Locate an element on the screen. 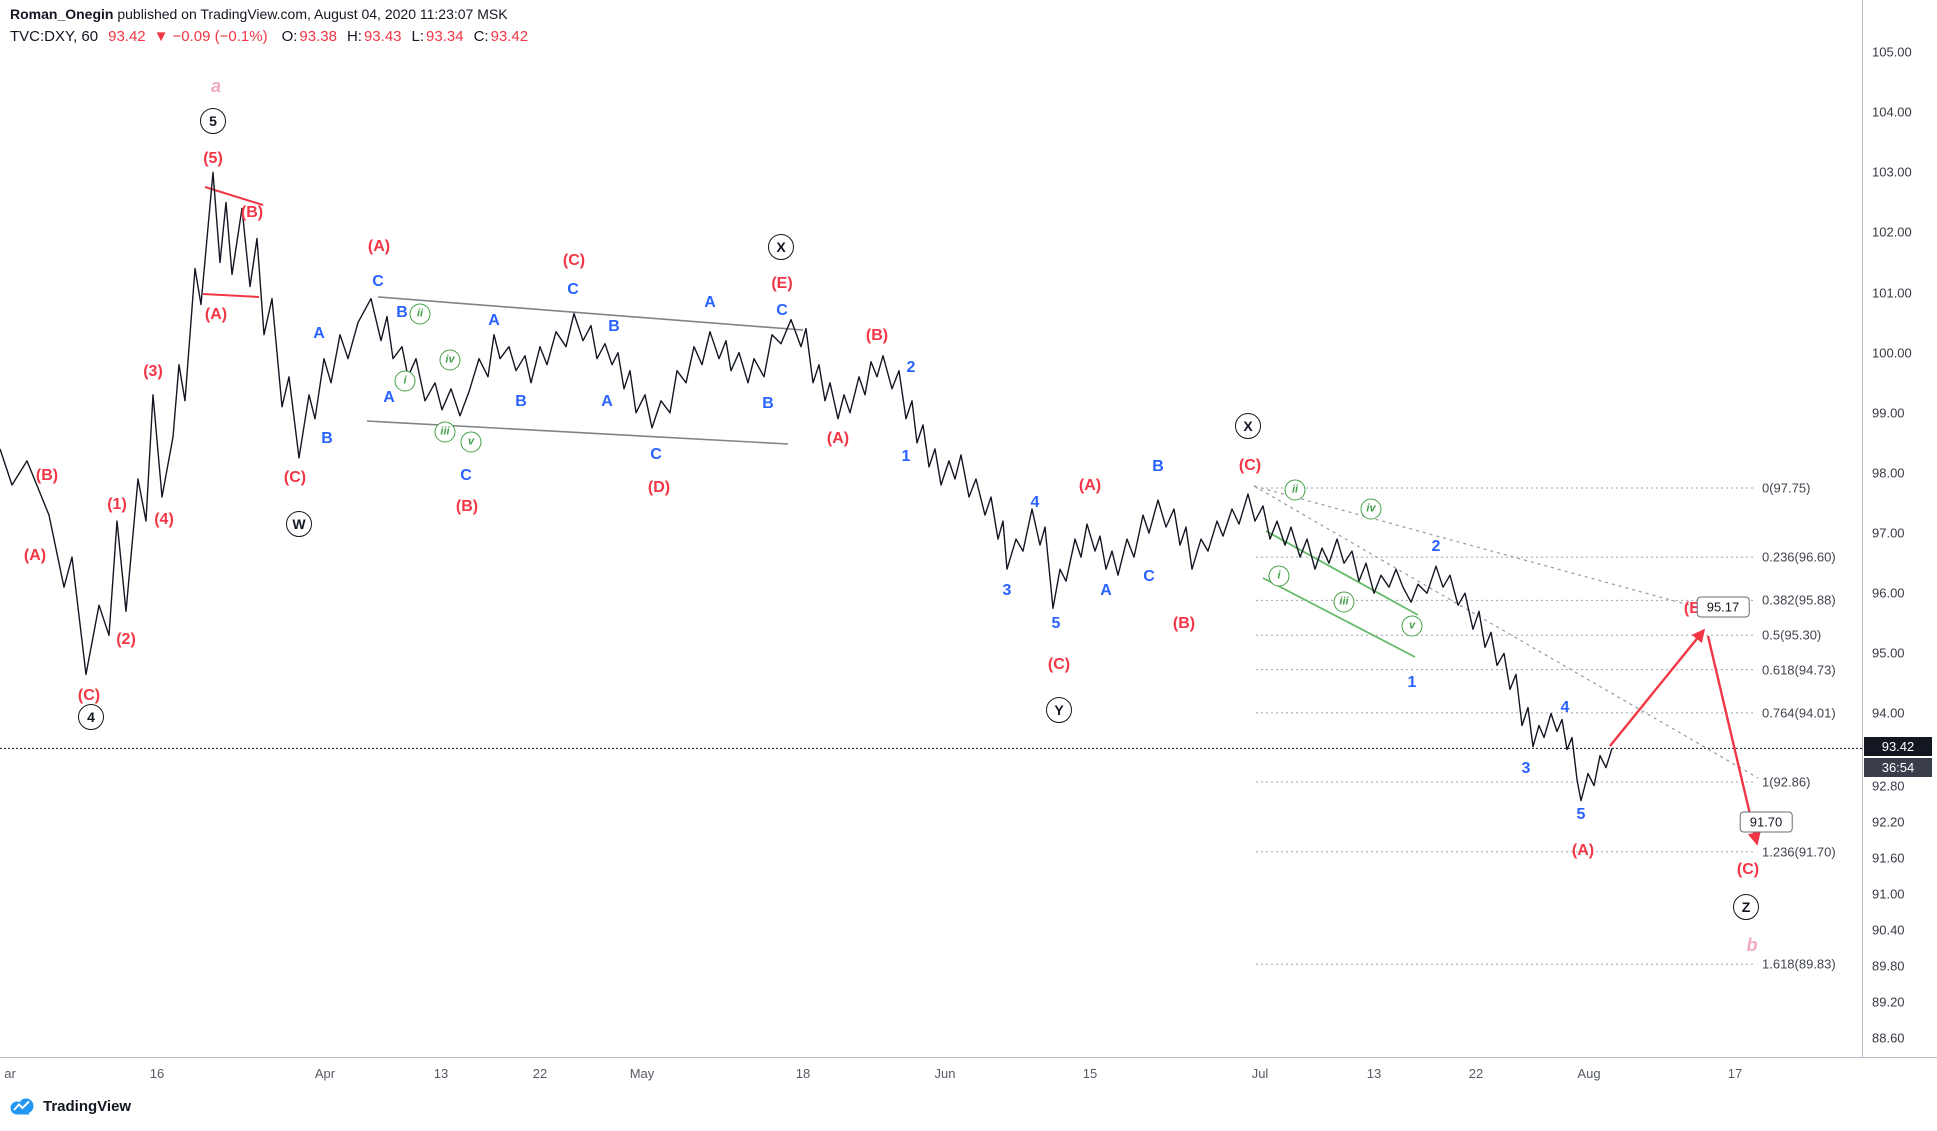  time-tick: 17 is located at coordinates (1735, 1073).